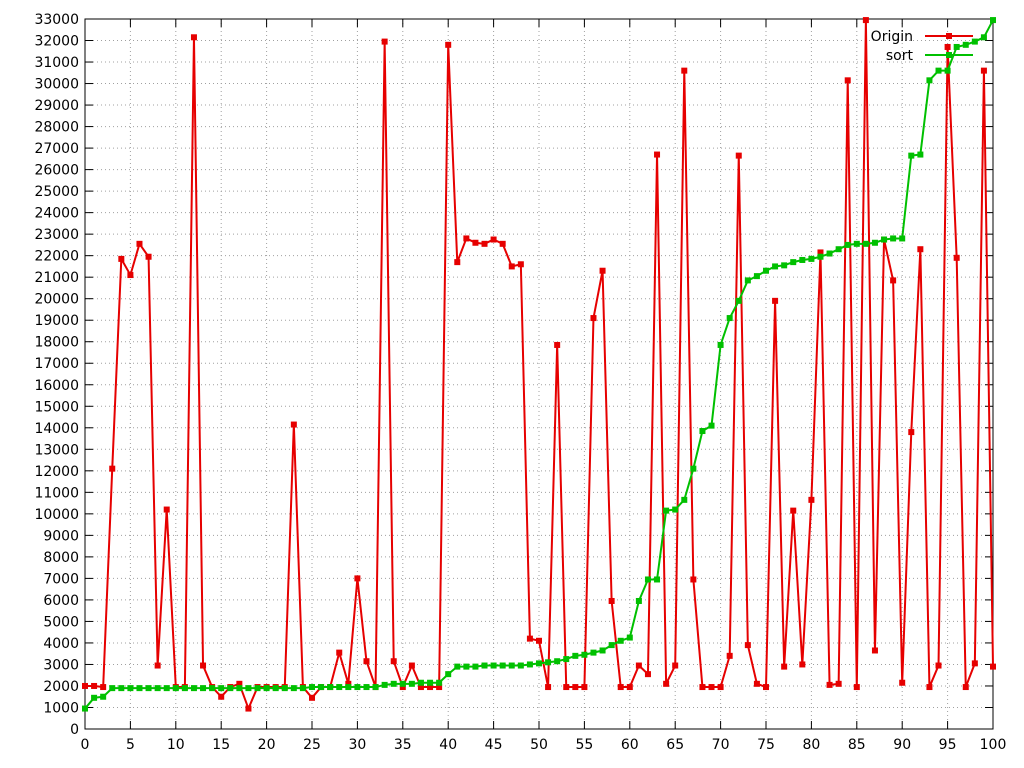 The height and width of the screenshot is (768, 1024). Describe the element at coordinates (922, 37) in the screenshot. I see `legend-entry-origin: Origin` at that location.